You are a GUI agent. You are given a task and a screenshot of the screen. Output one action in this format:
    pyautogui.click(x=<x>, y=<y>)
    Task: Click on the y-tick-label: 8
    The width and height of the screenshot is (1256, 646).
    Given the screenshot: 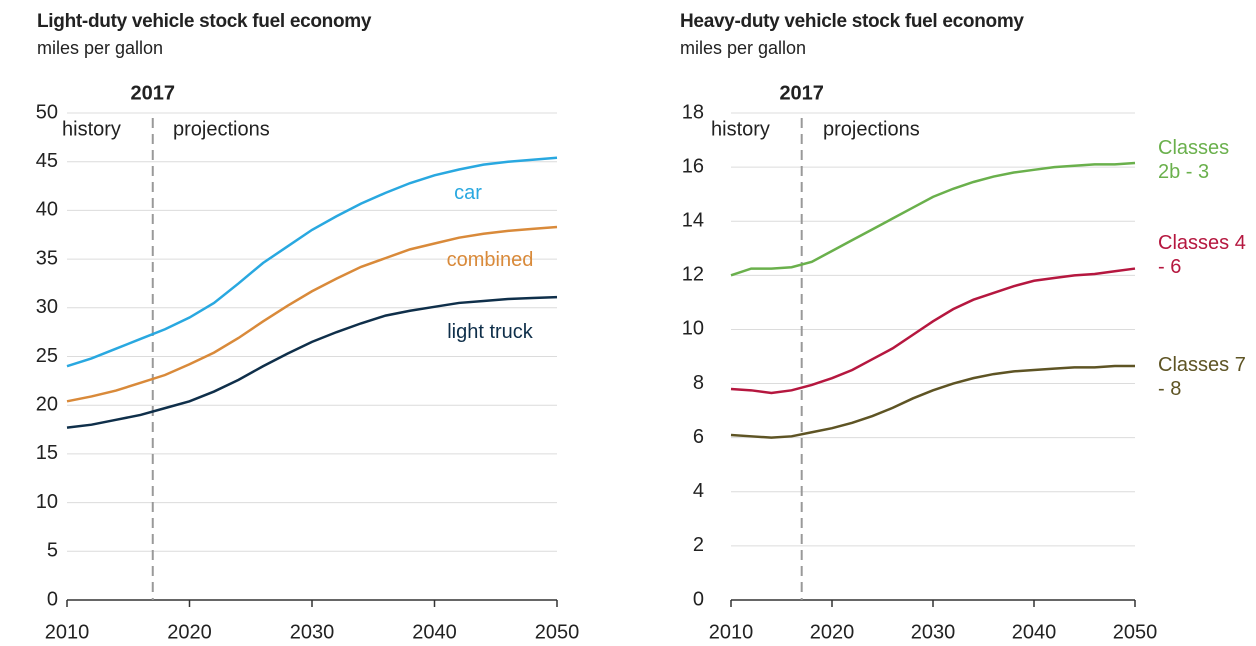 What is the action you would take?
    pyautogui.click(x=698, y=383)
    